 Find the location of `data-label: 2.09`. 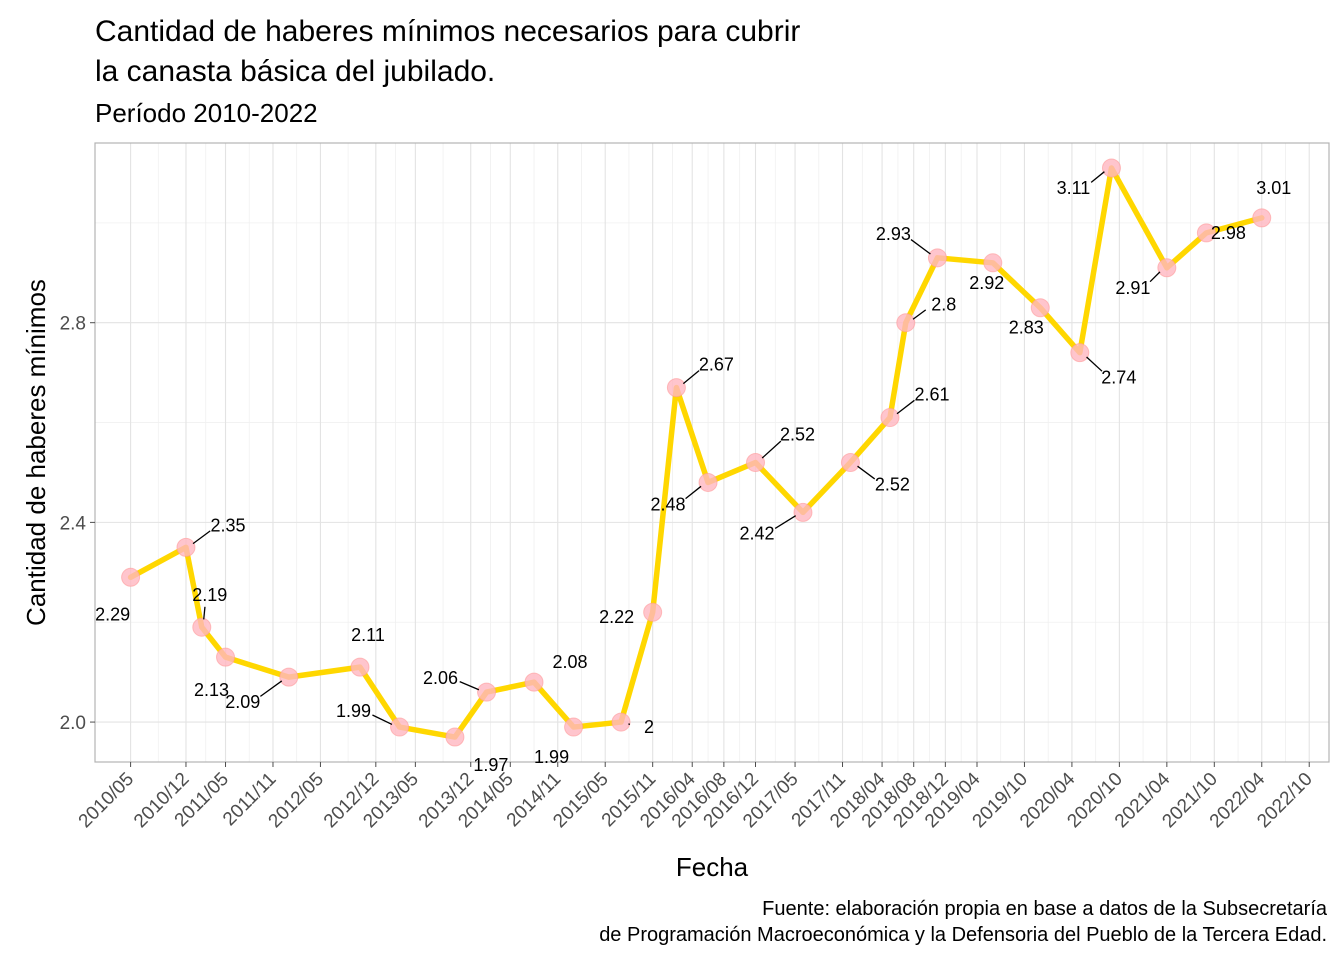

data-label: 2.09 is located at coordinates (242, 702).